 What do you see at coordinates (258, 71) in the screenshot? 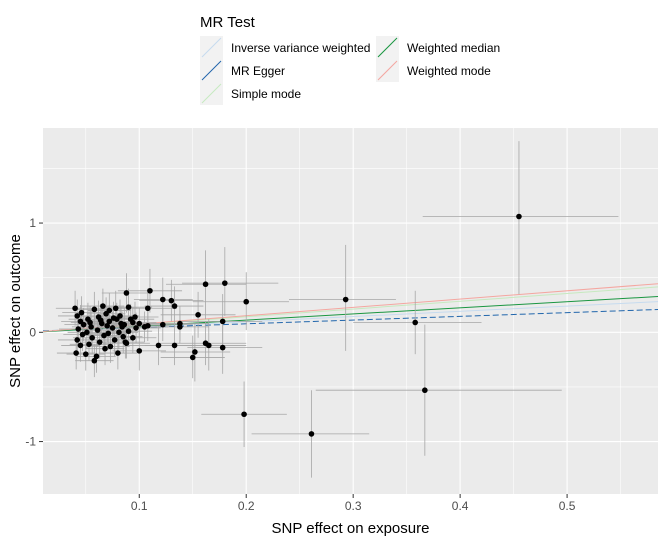
I see `legend-label: MR Egger` at bounding box center [258, 71].